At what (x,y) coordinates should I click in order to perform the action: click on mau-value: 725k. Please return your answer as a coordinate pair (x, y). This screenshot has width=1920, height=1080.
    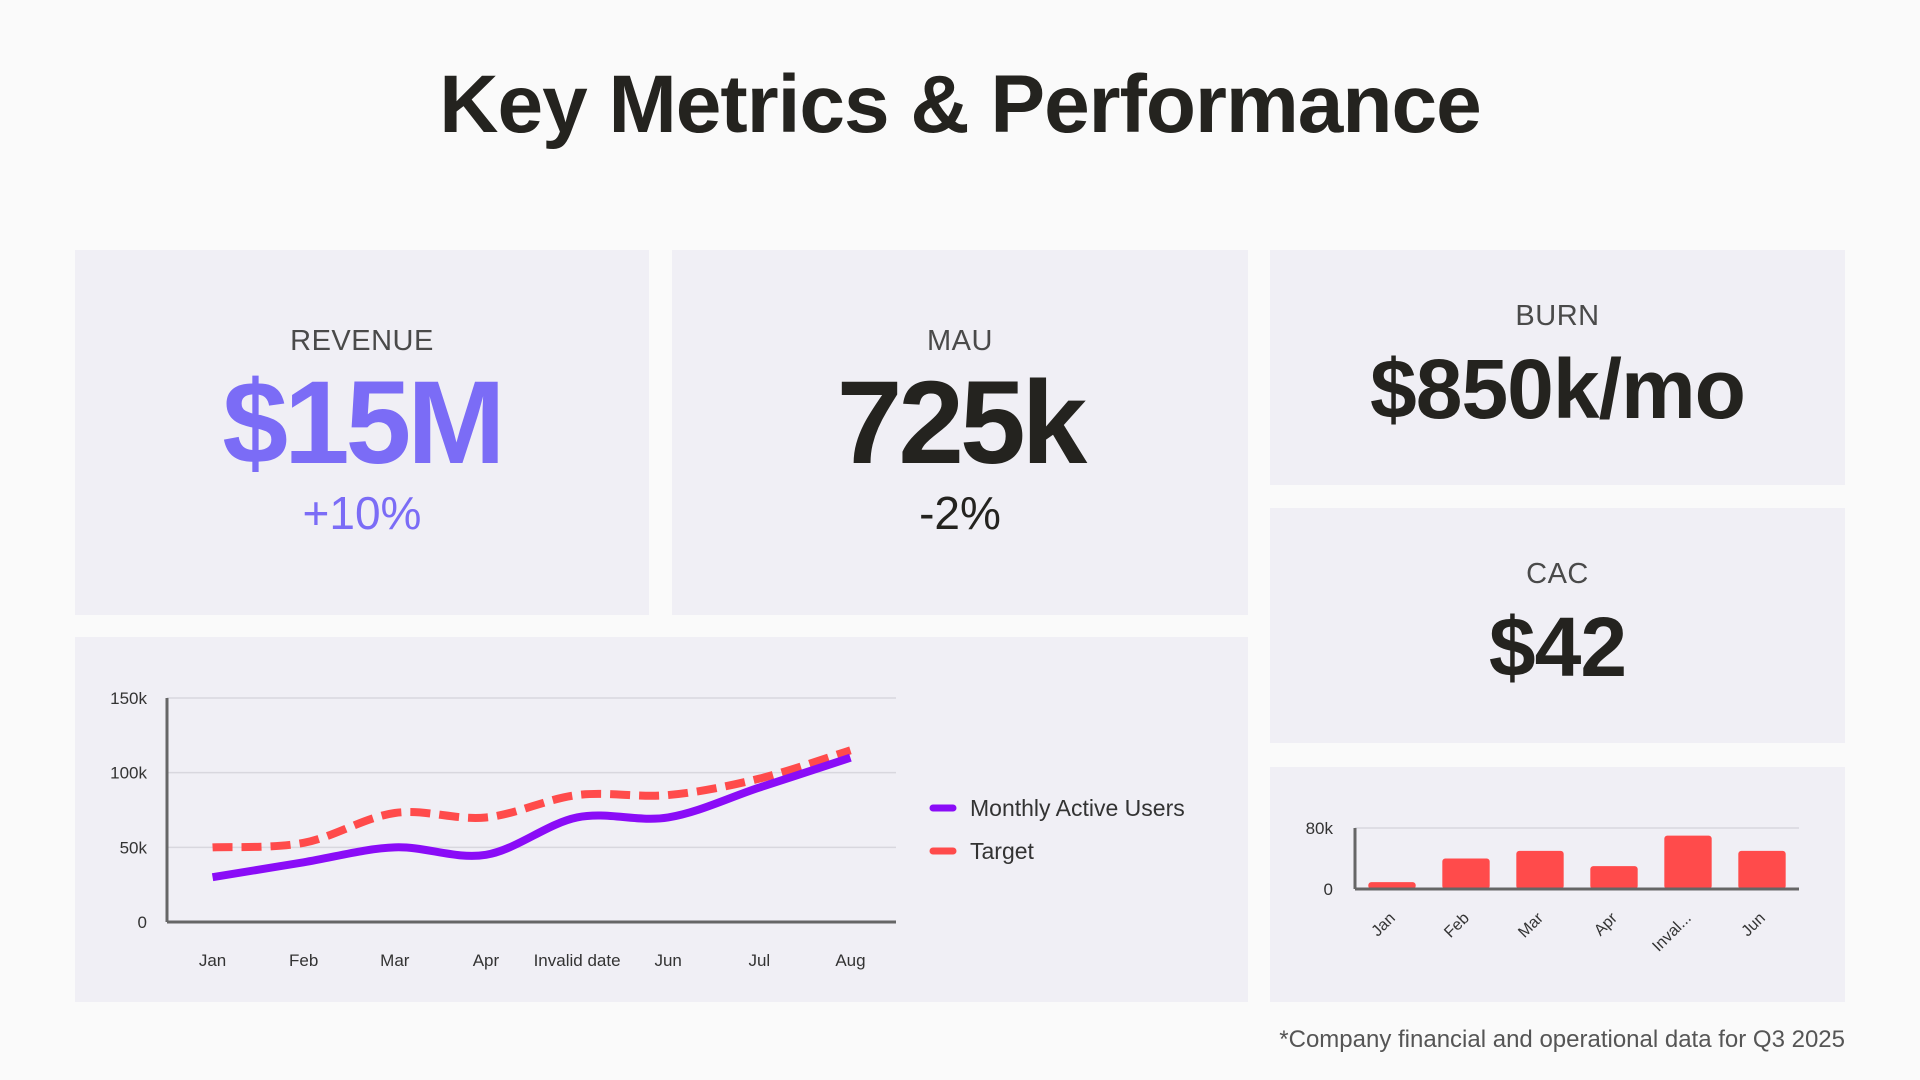
    Looking at the image, I should click on (962, 423).